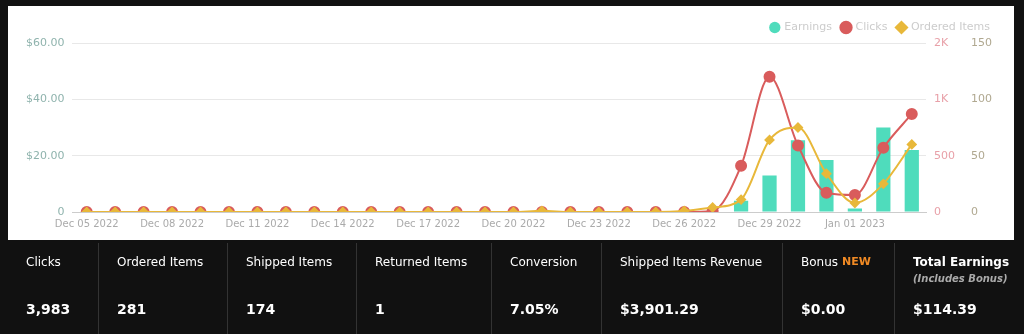  Describe the element at coordinates (769, 223) in the screenshot. I see `x-tick-label: Dec 29 2022` at that location.